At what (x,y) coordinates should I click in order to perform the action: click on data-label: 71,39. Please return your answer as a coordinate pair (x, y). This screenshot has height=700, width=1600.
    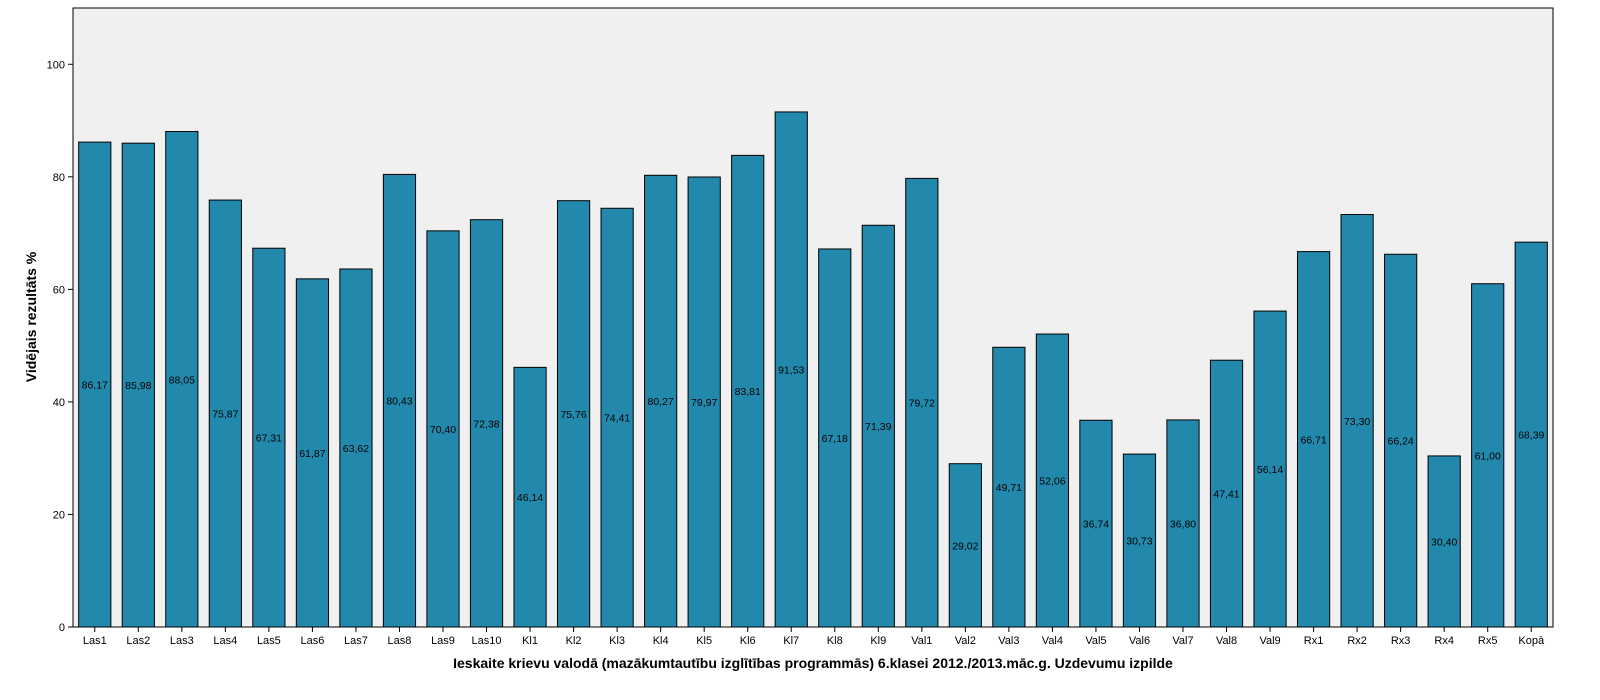
    Looking at the image, I should click on (878, 427).